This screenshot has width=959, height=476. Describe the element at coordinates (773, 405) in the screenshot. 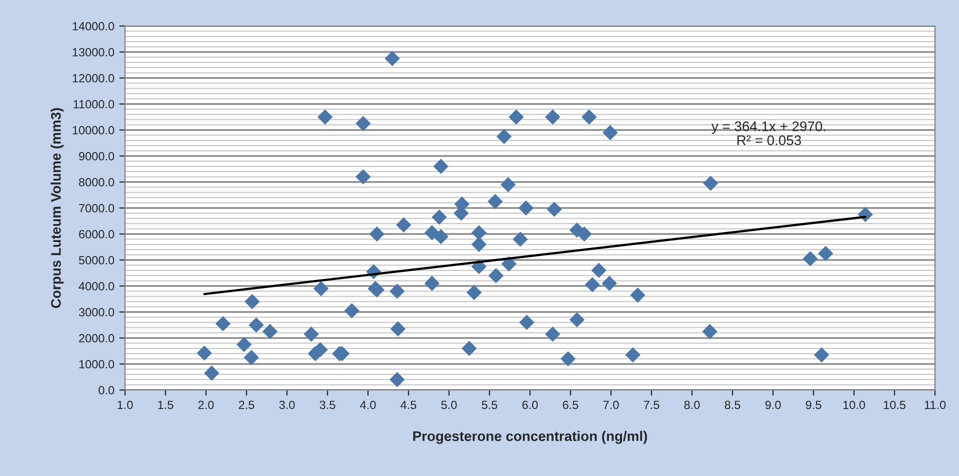

I see `x-tick-label: 9.0` at that location.